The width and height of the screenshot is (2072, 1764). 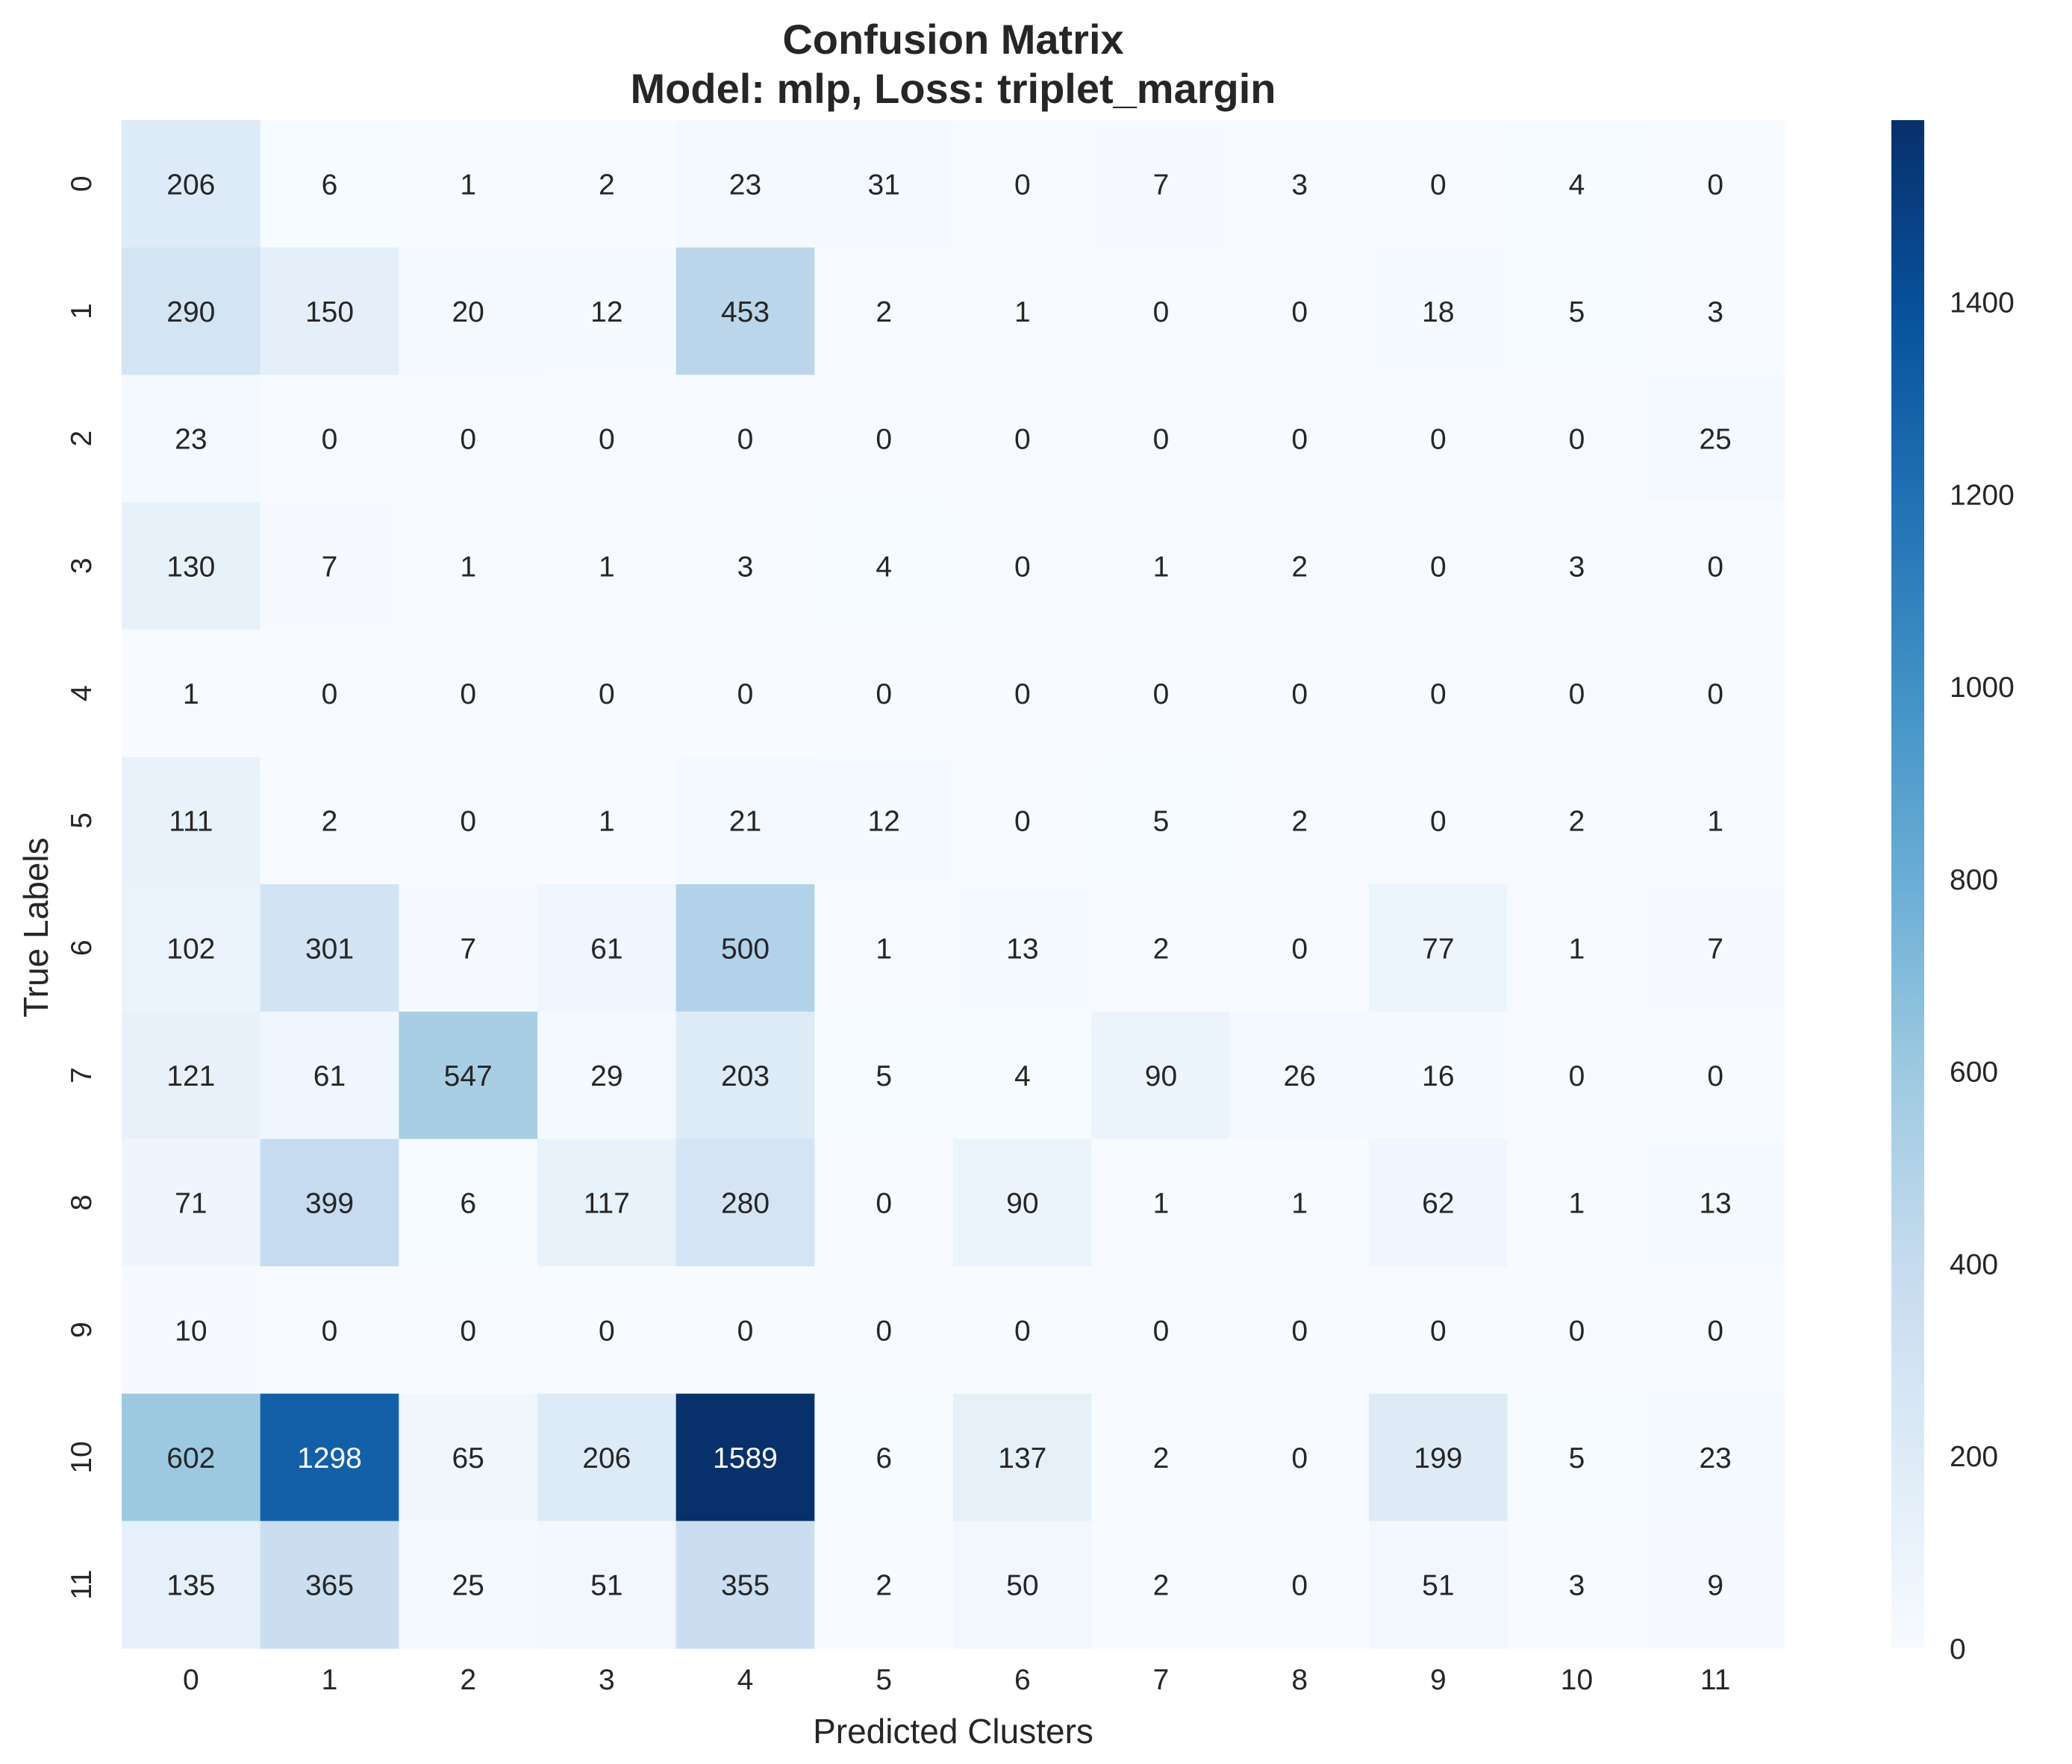 I want to click on x-tick-label: 10, so click(x=1577, y=1680).